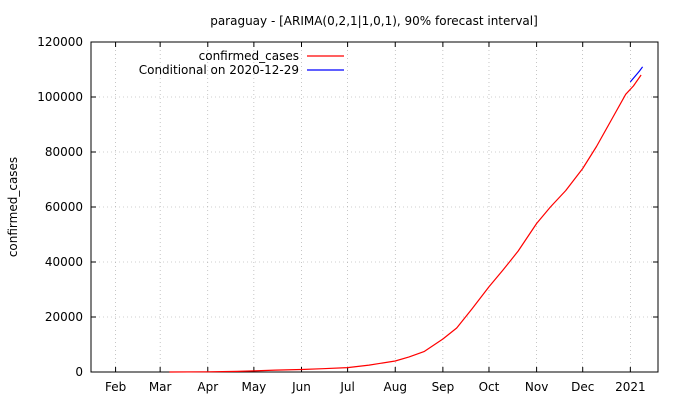  What do you see at coordinates (346, 387) in the screenshot?
I see `x-tick-label: Jul` at bounding box center [346, 387].